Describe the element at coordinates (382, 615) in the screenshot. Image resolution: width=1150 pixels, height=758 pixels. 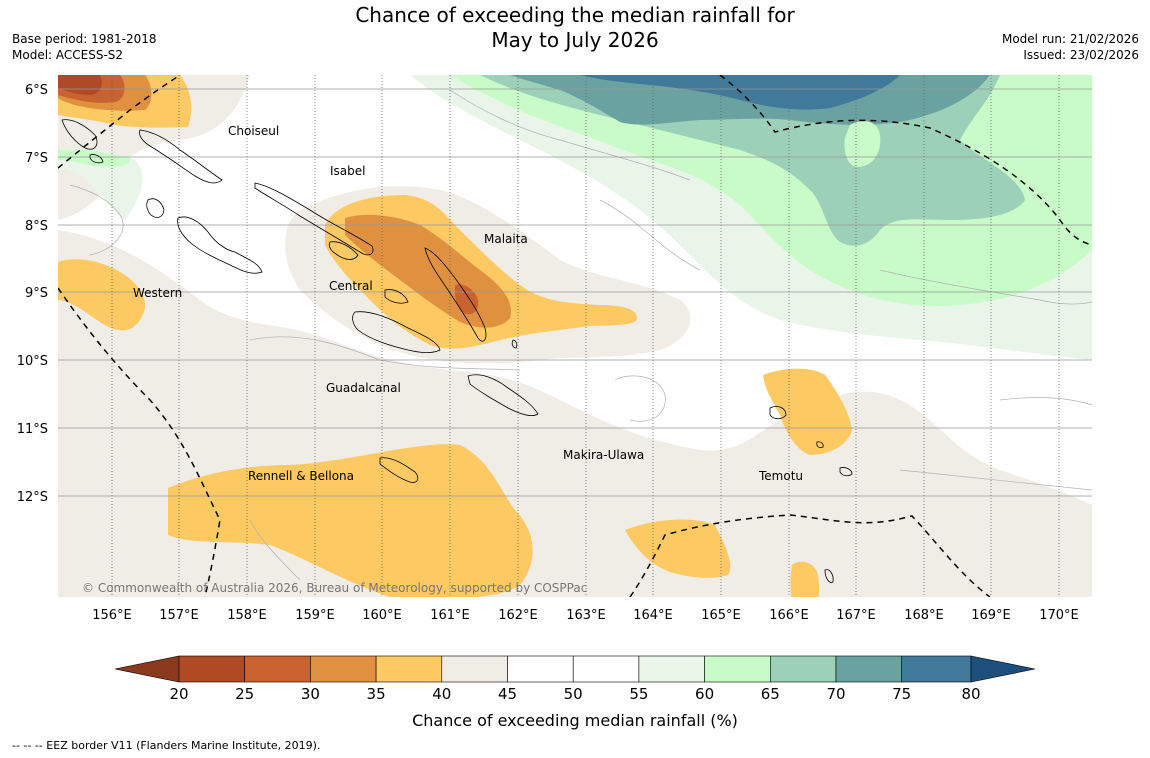
I see `lon-label: 160°E` at that location.